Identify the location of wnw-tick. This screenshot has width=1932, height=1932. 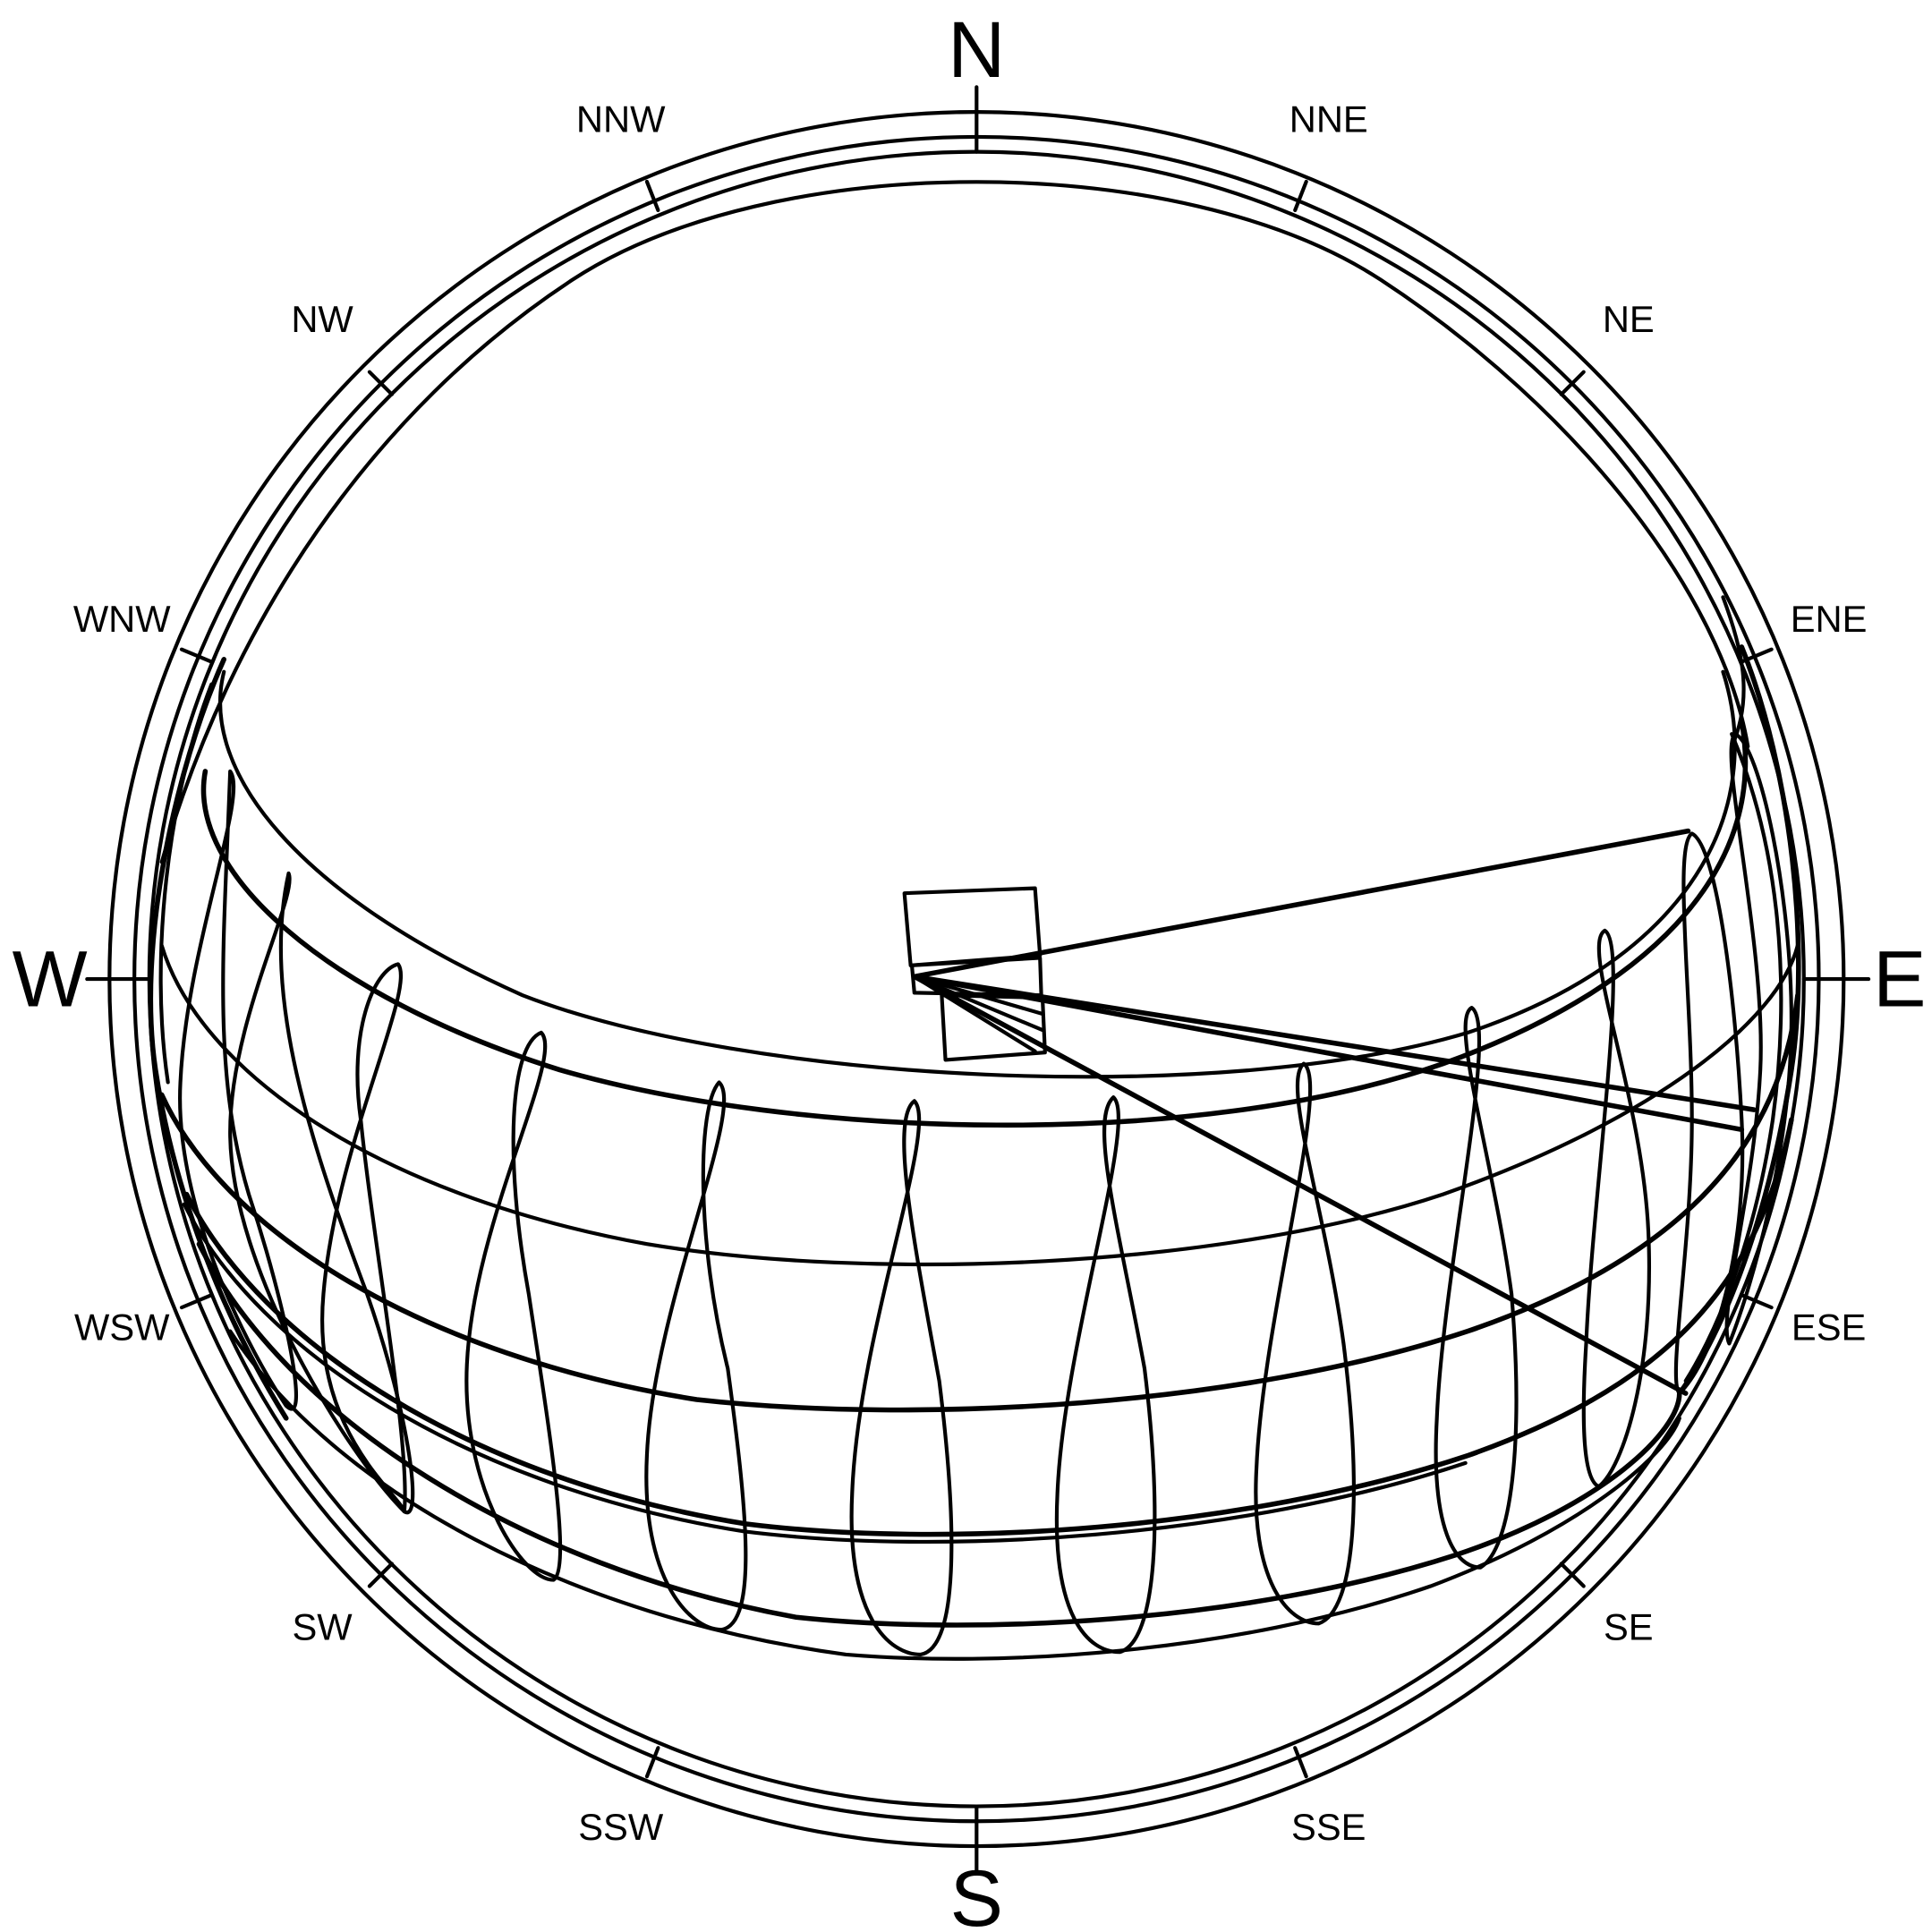
(197, 656).